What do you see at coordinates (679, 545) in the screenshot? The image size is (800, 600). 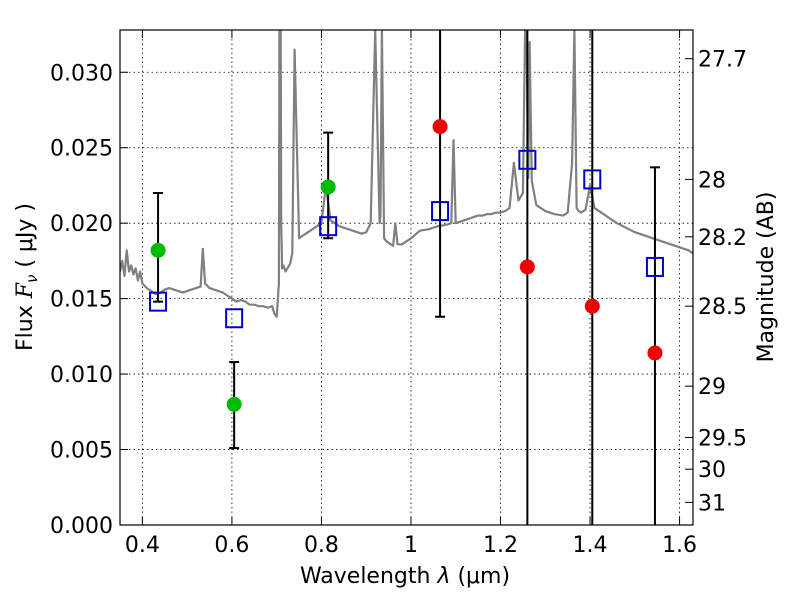 I see `x-tick-label: 1.6` at bounding box center [679, 545].